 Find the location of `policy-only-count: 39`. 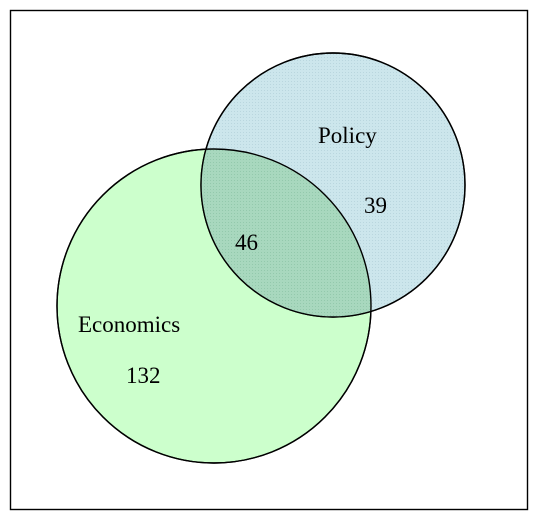

policy-only-count: 39 is located at coordinates (375, 205).